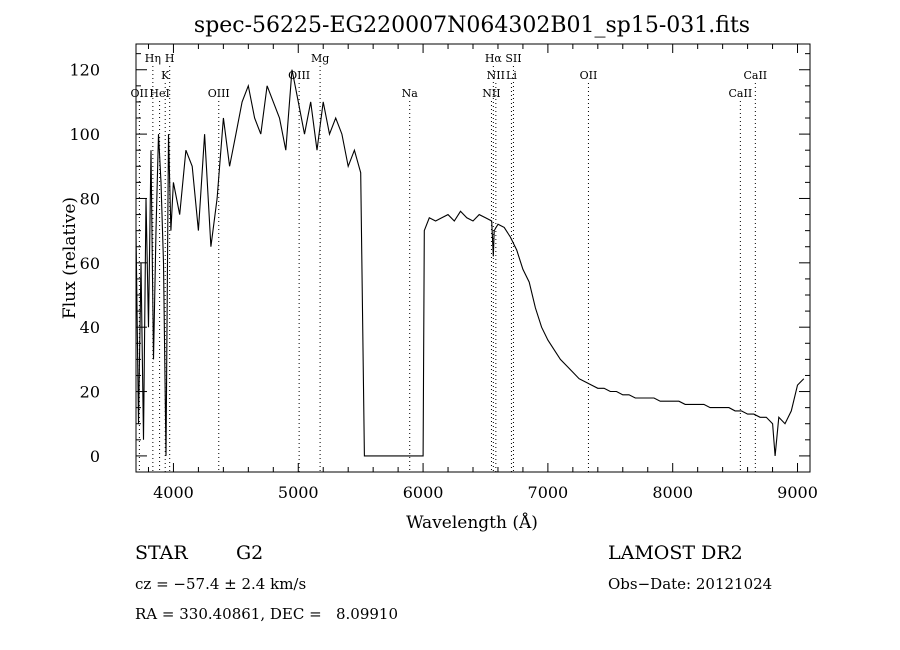 This screenshot has width=900, height=650. What do you see at coordinates (423, 492) in the screenshot?
I see `x-tick-label: 6000` at bounding box center [423, 492].